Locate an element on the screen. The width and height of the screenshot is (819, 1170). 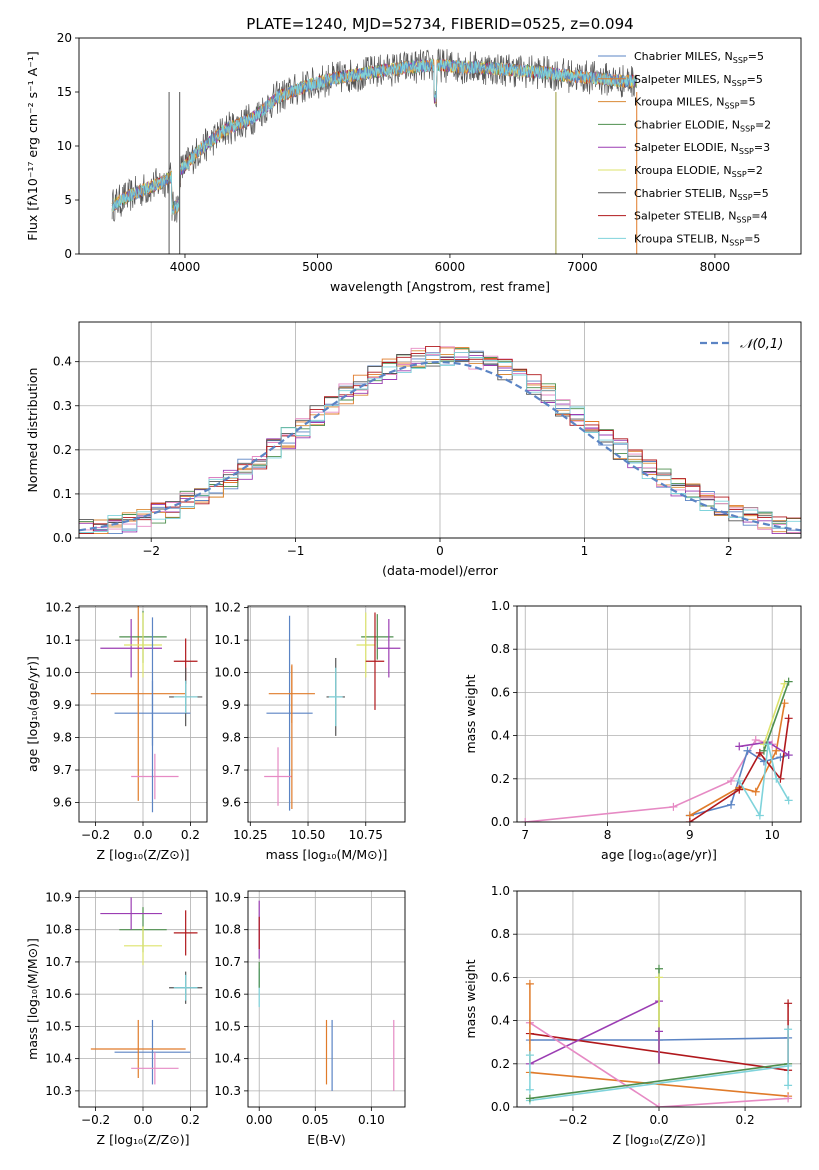
x-tick-label: 10 is located at coordinates (772, 835).